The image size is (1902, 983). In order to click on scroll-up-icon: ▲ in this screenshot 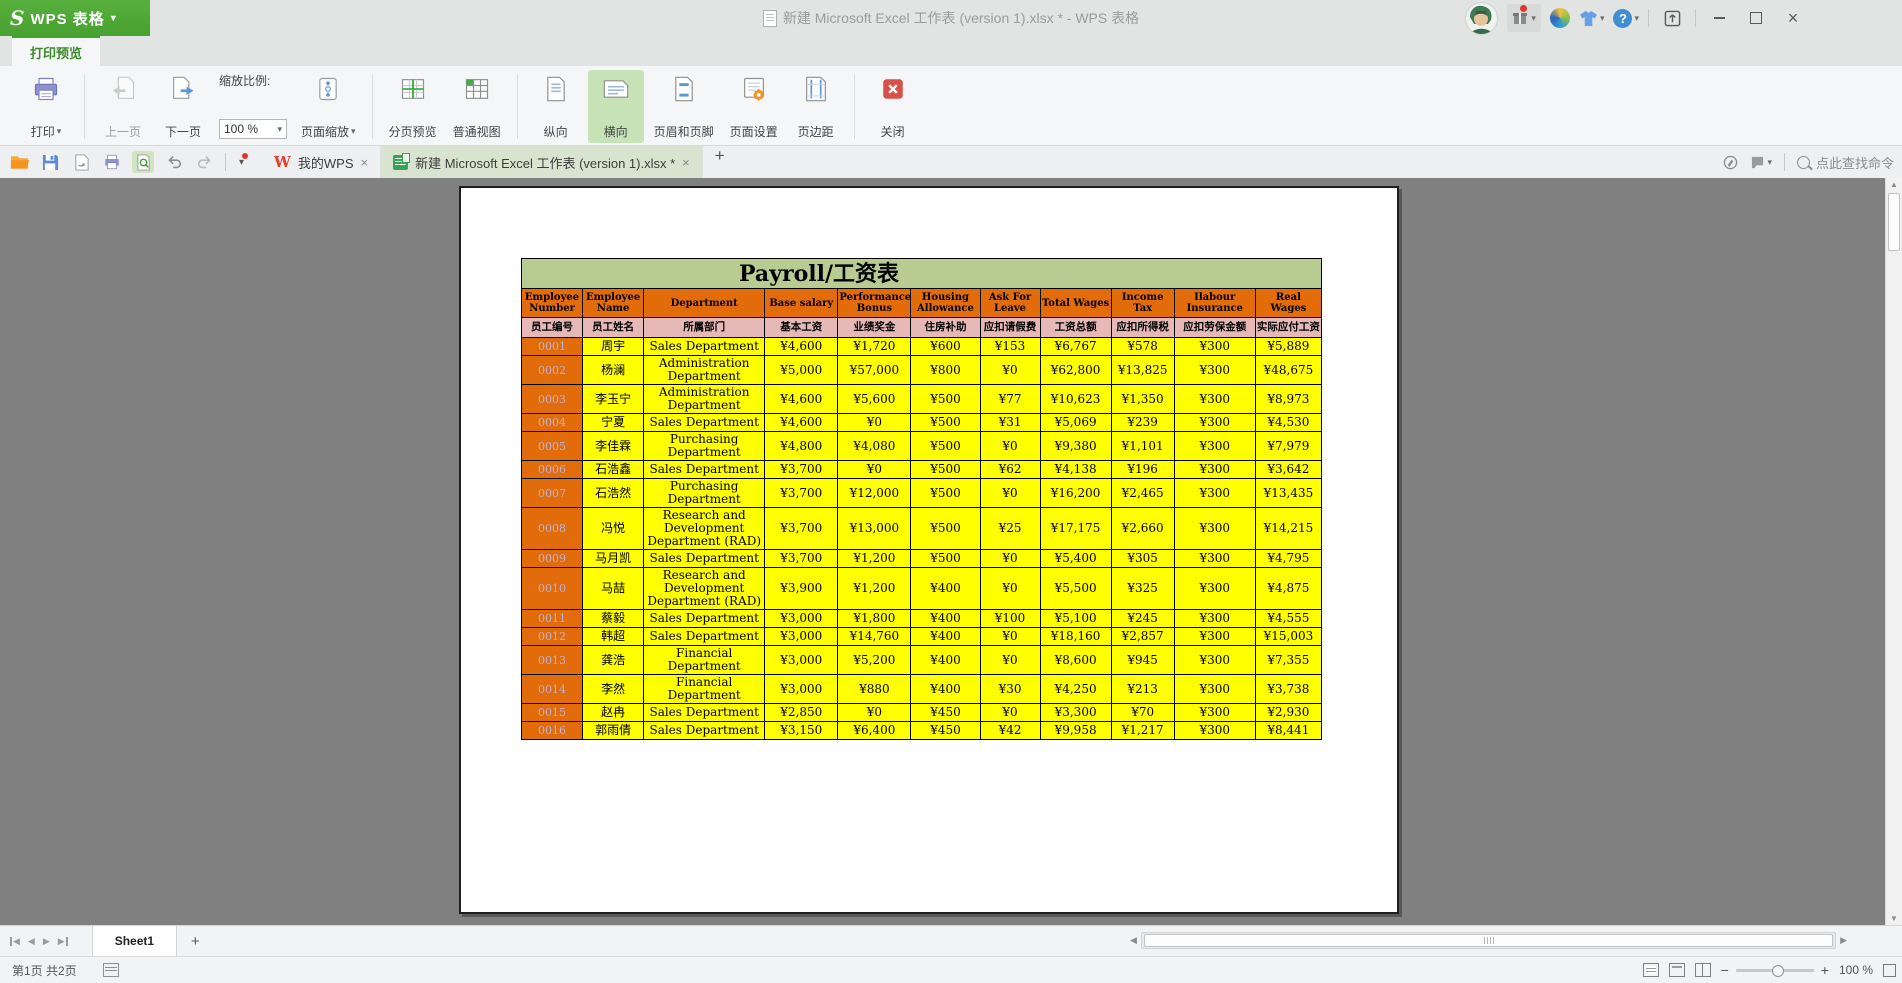, I will do `click(1894, 184)`.